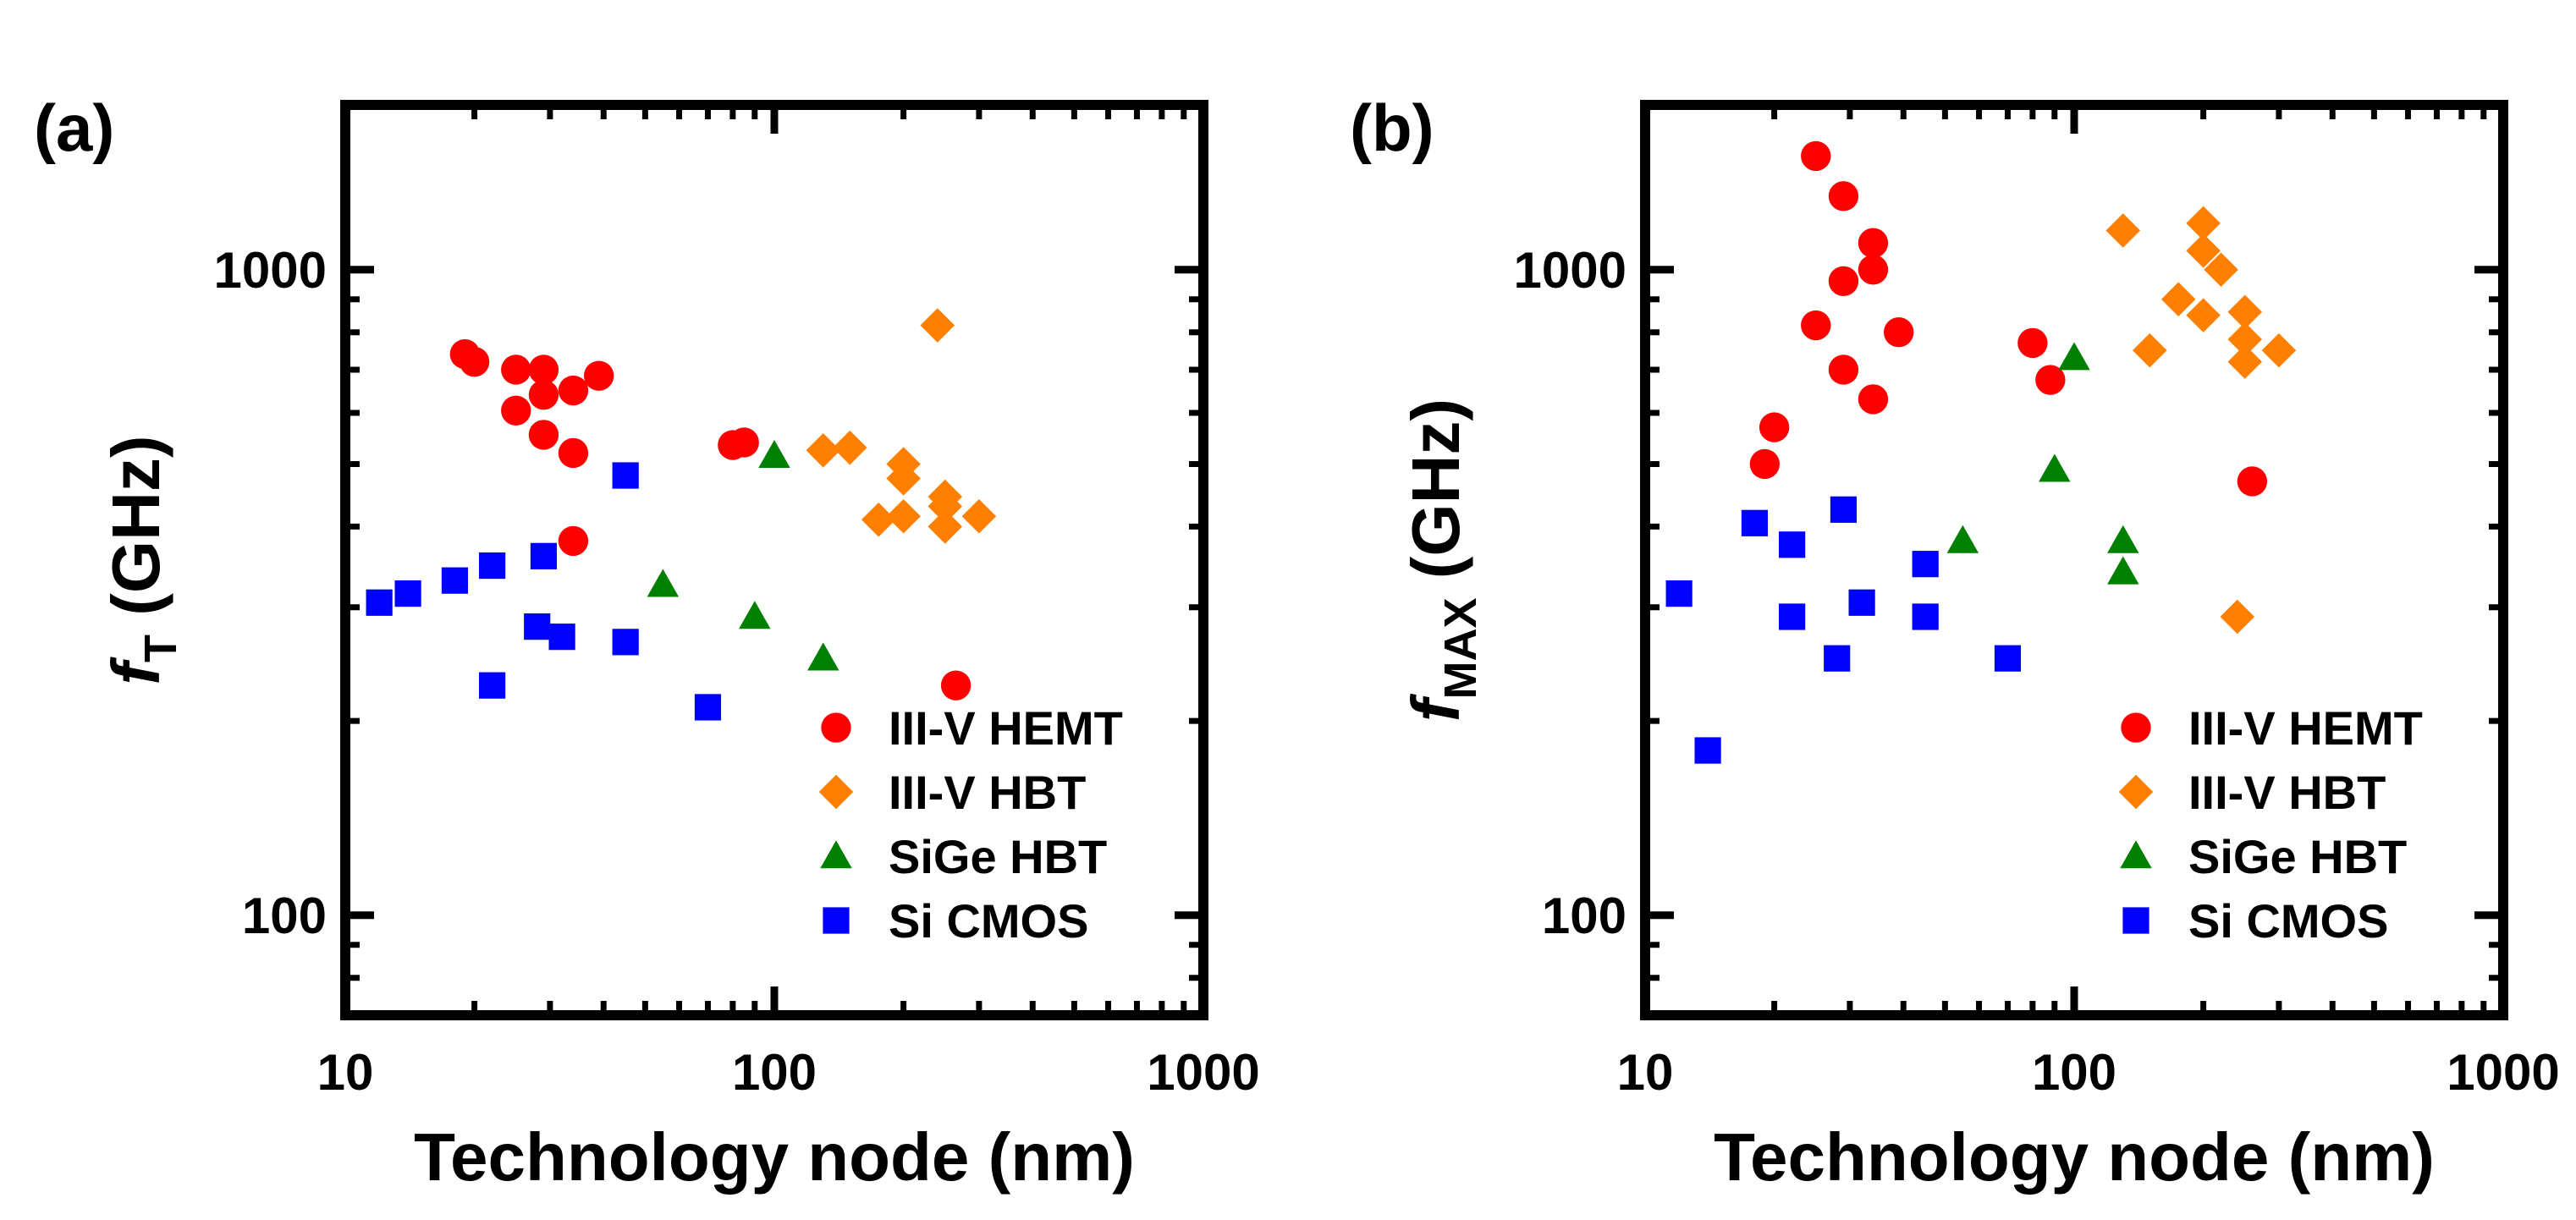 Image resolution: width=2576 pixels, height=1220 pixels. Describe the element at coordinates (1442, 560) in the screenshot. I see `y-axis-label: fMAX (GHz)` at that location.